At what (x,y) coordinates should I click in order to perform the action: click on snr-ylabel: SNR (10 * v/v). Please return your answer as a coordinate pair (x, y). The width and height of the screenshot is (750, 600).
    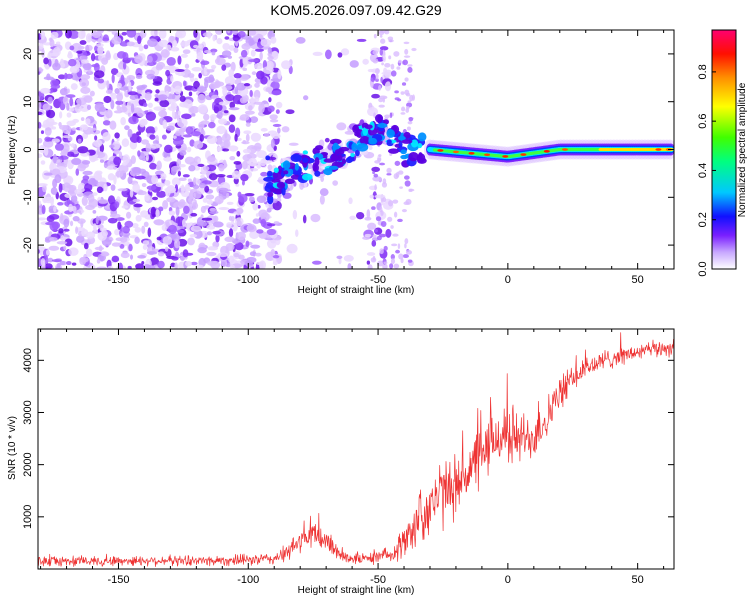
    Looking at the image, I should click on (12, 448).